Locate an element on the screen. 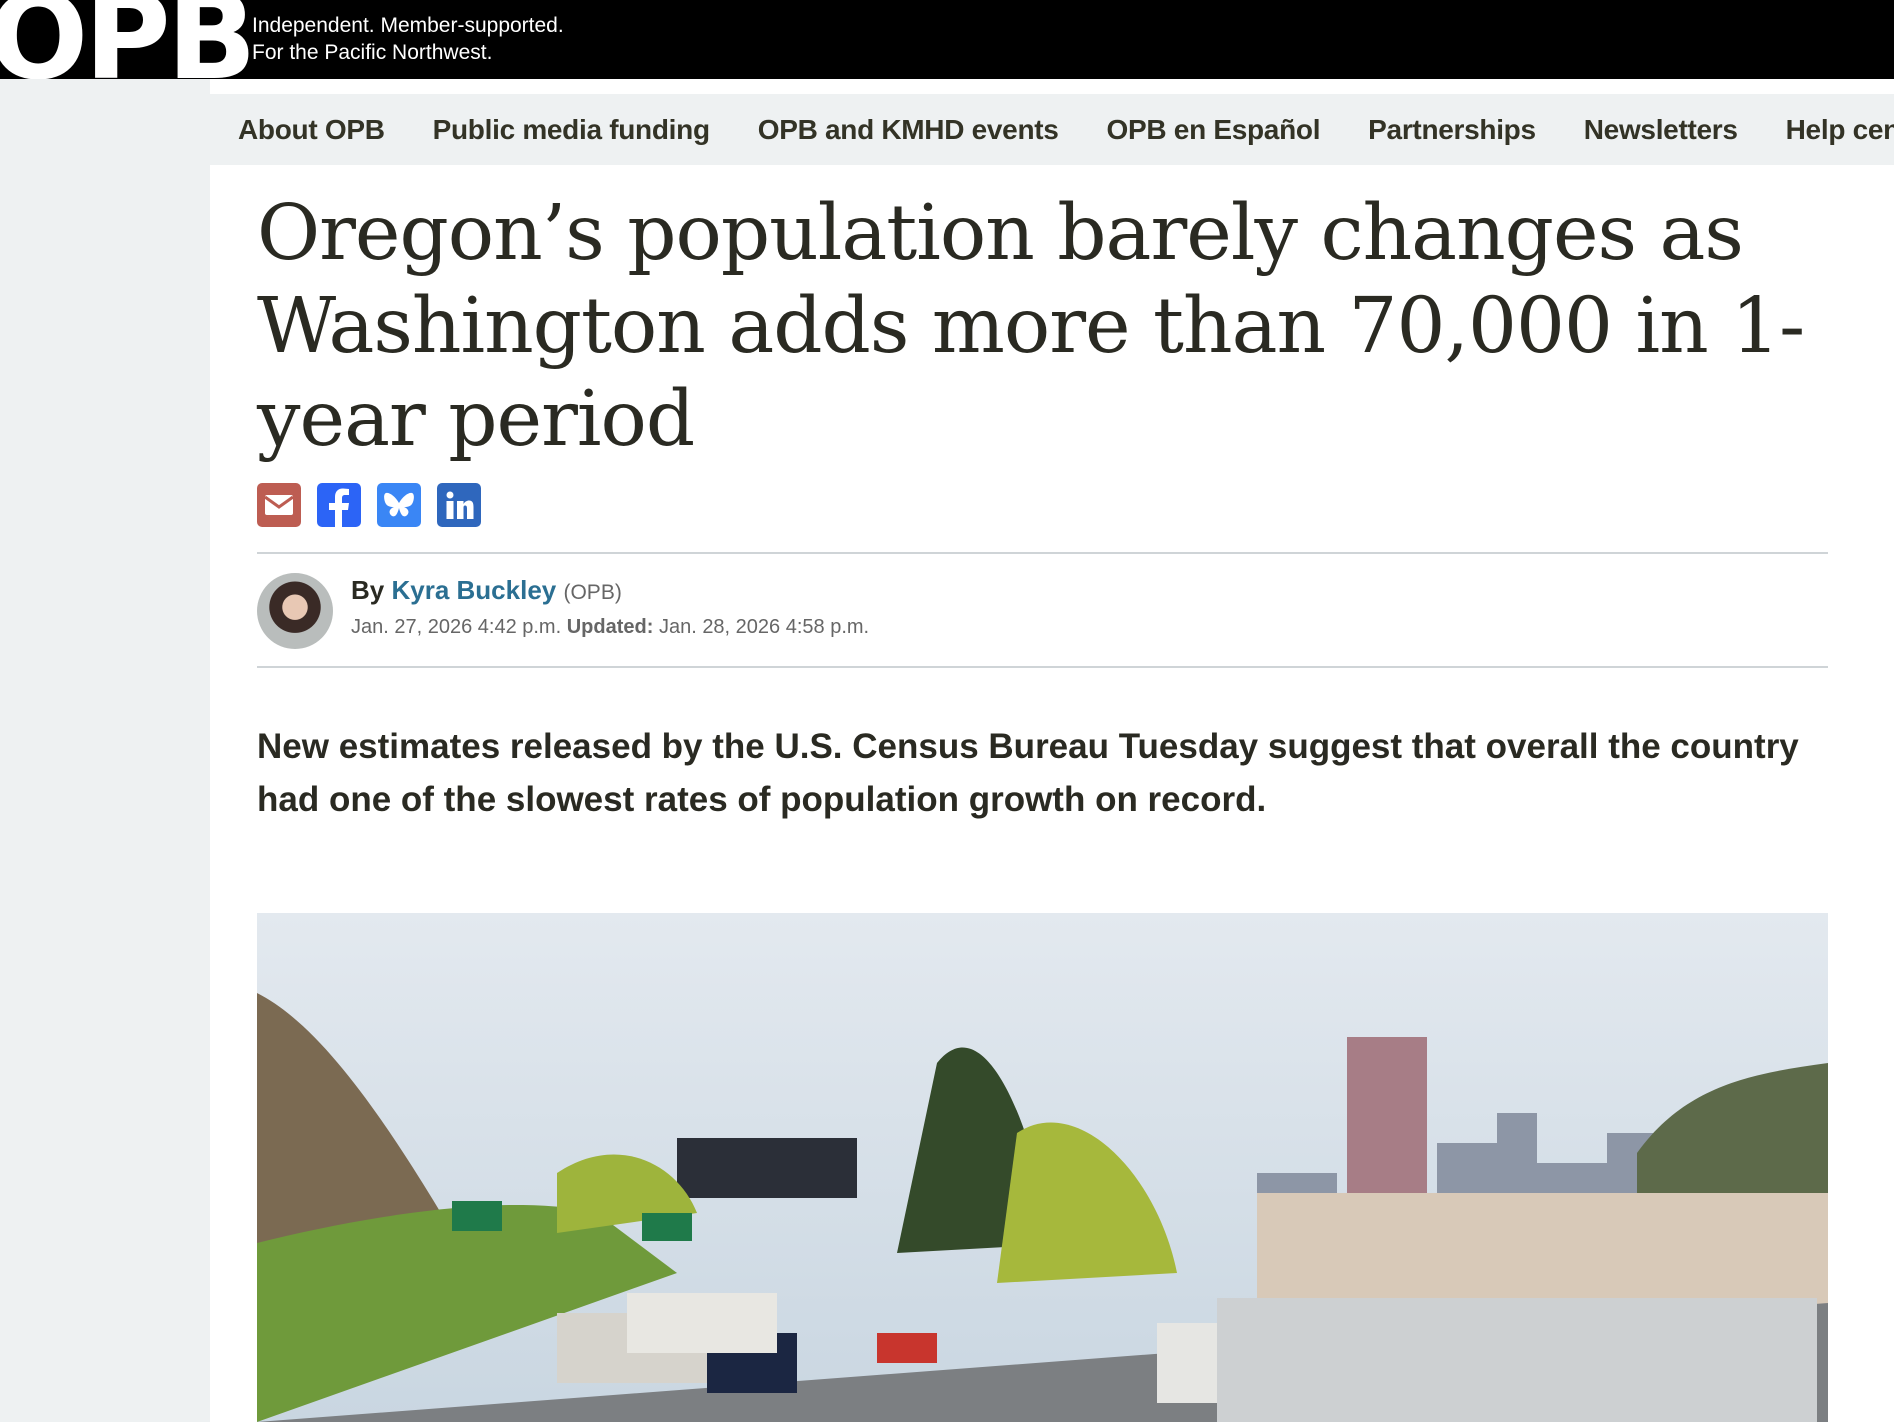 The image size is (1894, 1422). email-share-button is located at coordinates (279, 505).